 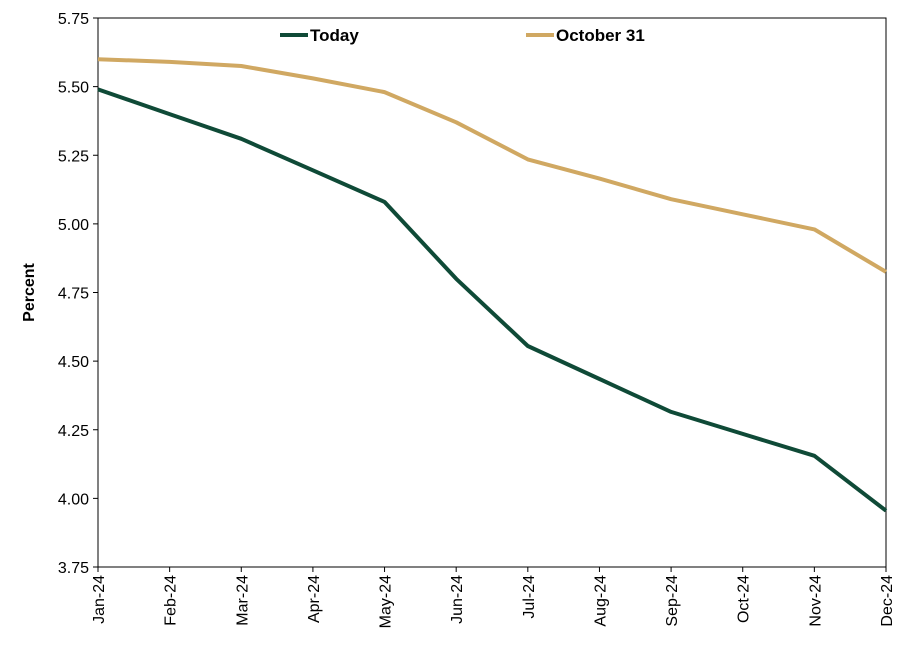 I want to click on x-tick-label: Mar-24, so click(x=242, y=600).